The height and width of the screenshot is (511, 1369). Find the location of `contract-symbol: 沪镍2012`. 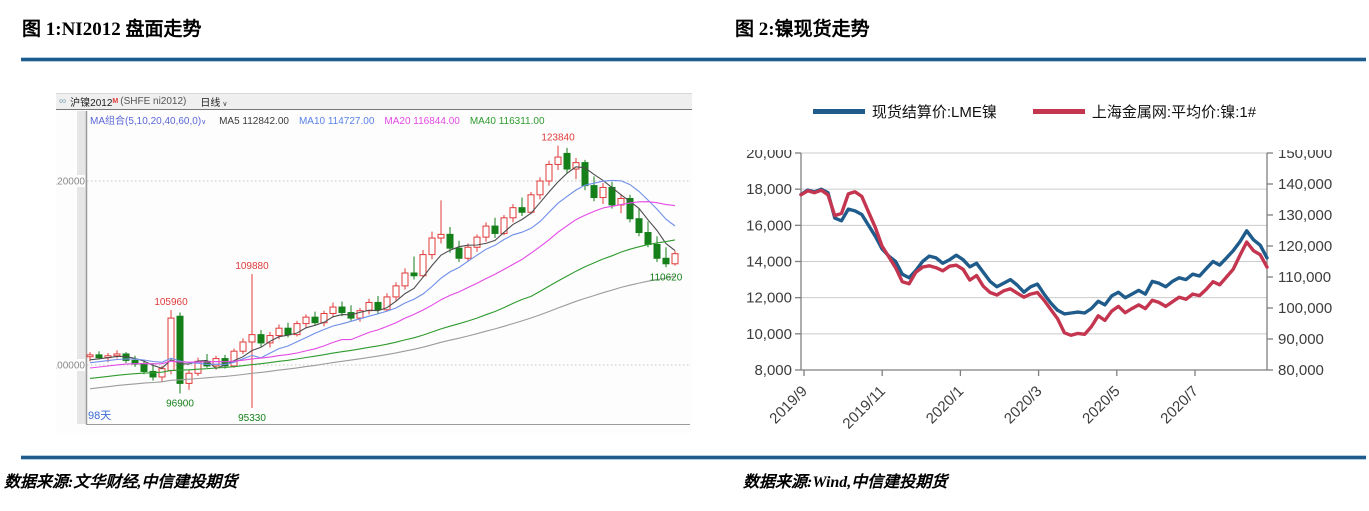

contract-symbol: 沪镍2012 is located at coordinates (91, 103).